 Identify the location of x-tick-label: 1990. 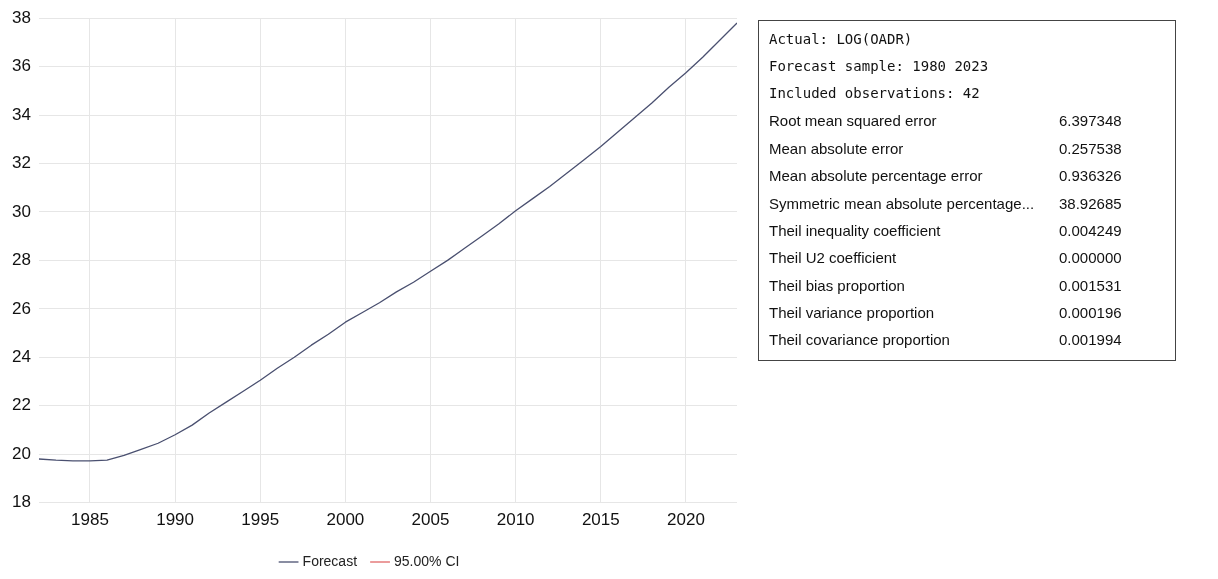
(175, 520).